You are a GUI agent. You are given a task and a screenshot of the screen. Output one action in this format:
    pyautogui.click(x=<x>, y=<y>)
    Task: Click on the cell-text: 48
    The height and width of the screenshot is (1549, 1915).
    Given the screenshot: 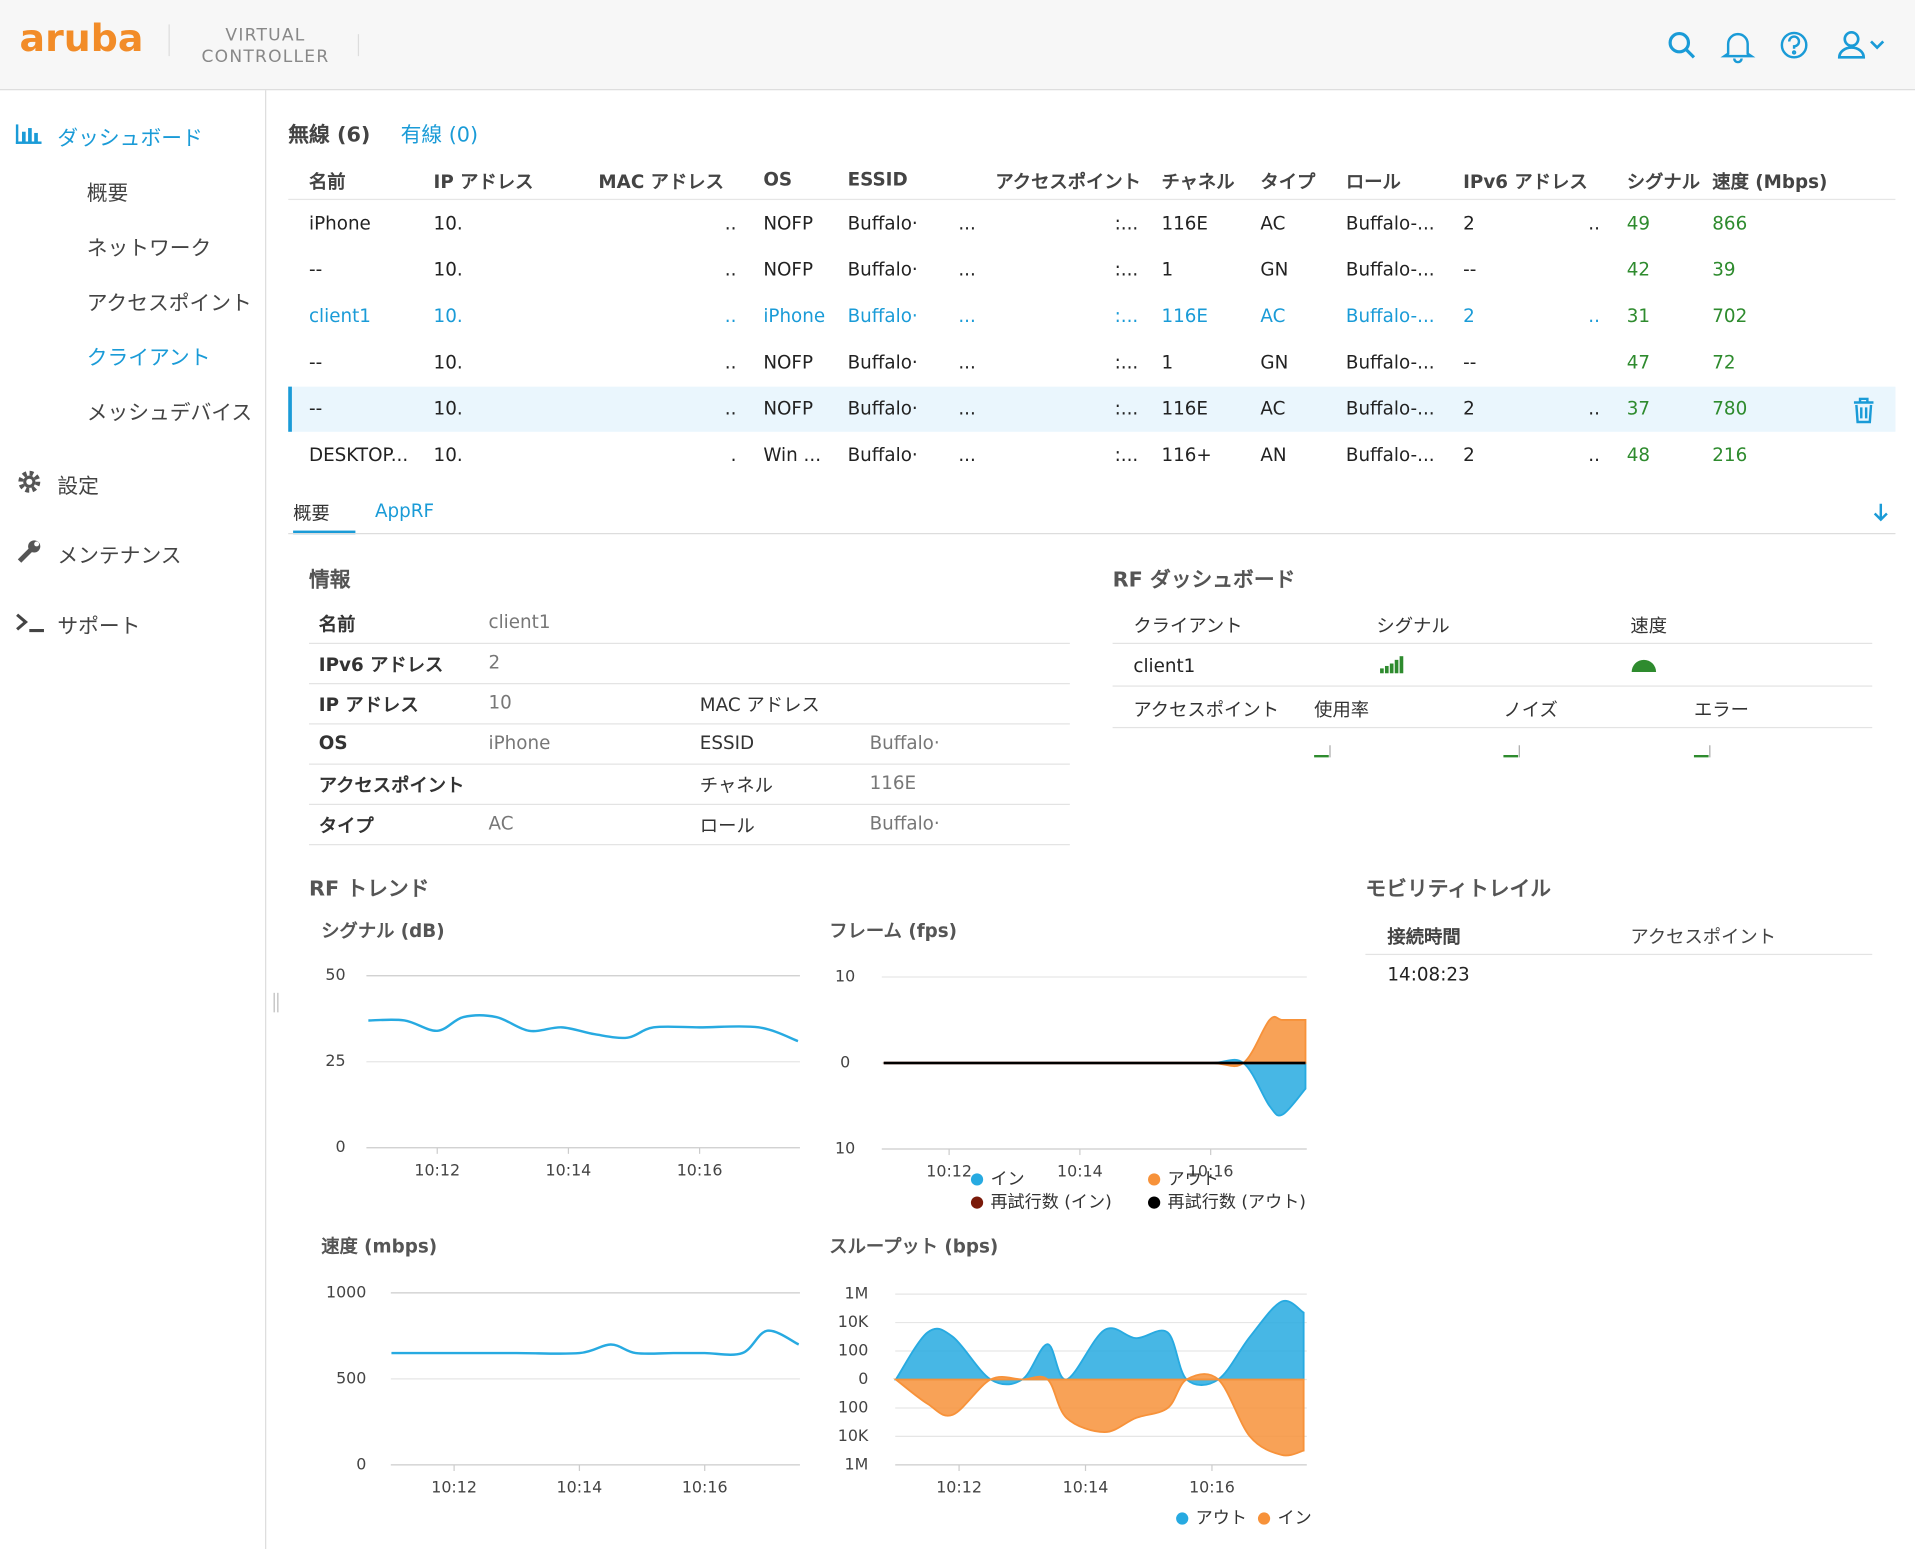 What is the action you would take?
    pyautogui.click(x=1638, y=454)
    